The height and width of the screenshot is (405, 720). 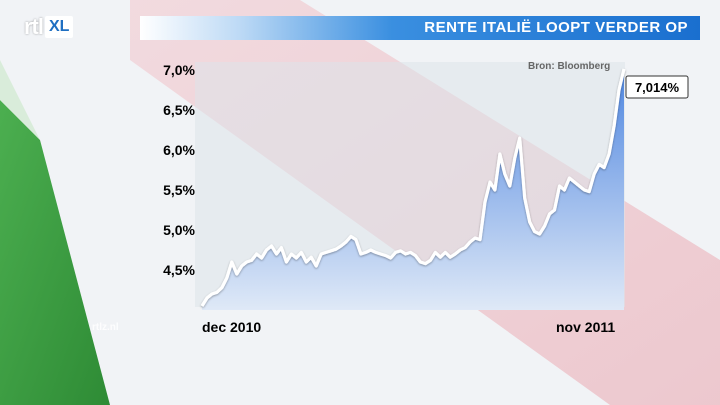 I want to click on chart-title: RENTE ITALIË LOOPT VERDER OP, so click(x=556, y=27).